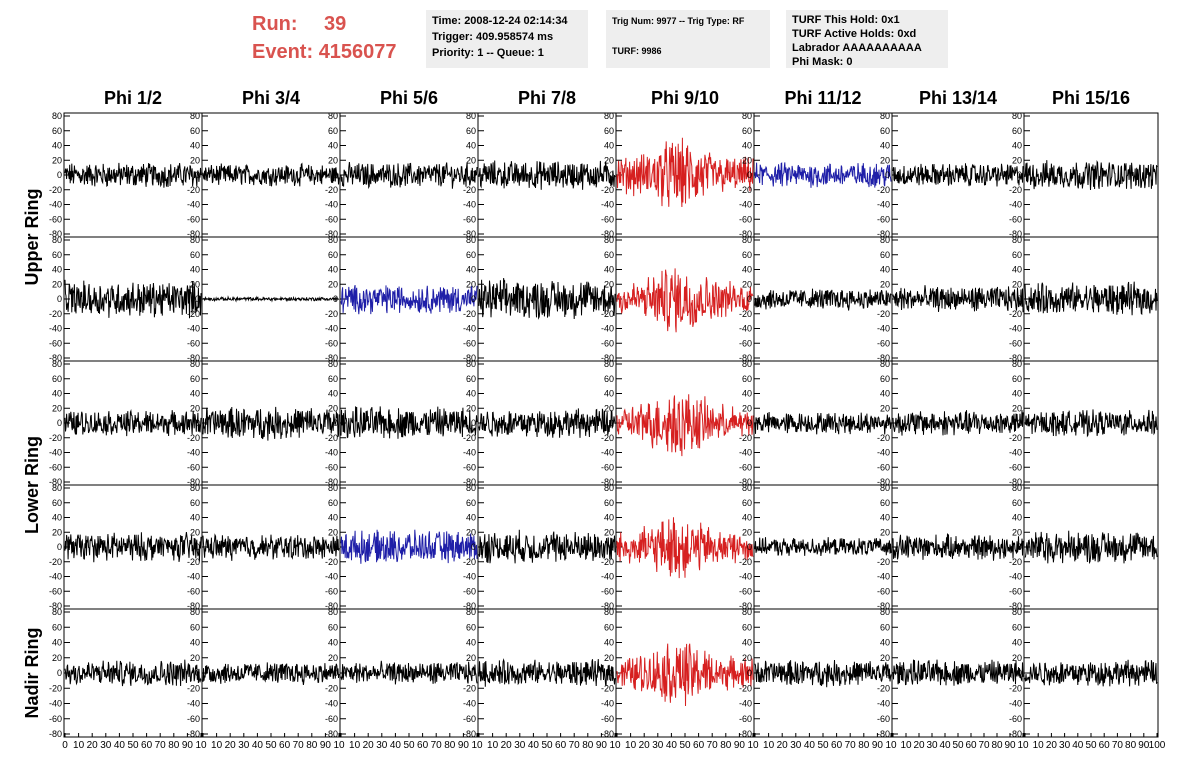 The image size is (1196, 772). I want to click on x-tick-label: 60, so click(971, 745).